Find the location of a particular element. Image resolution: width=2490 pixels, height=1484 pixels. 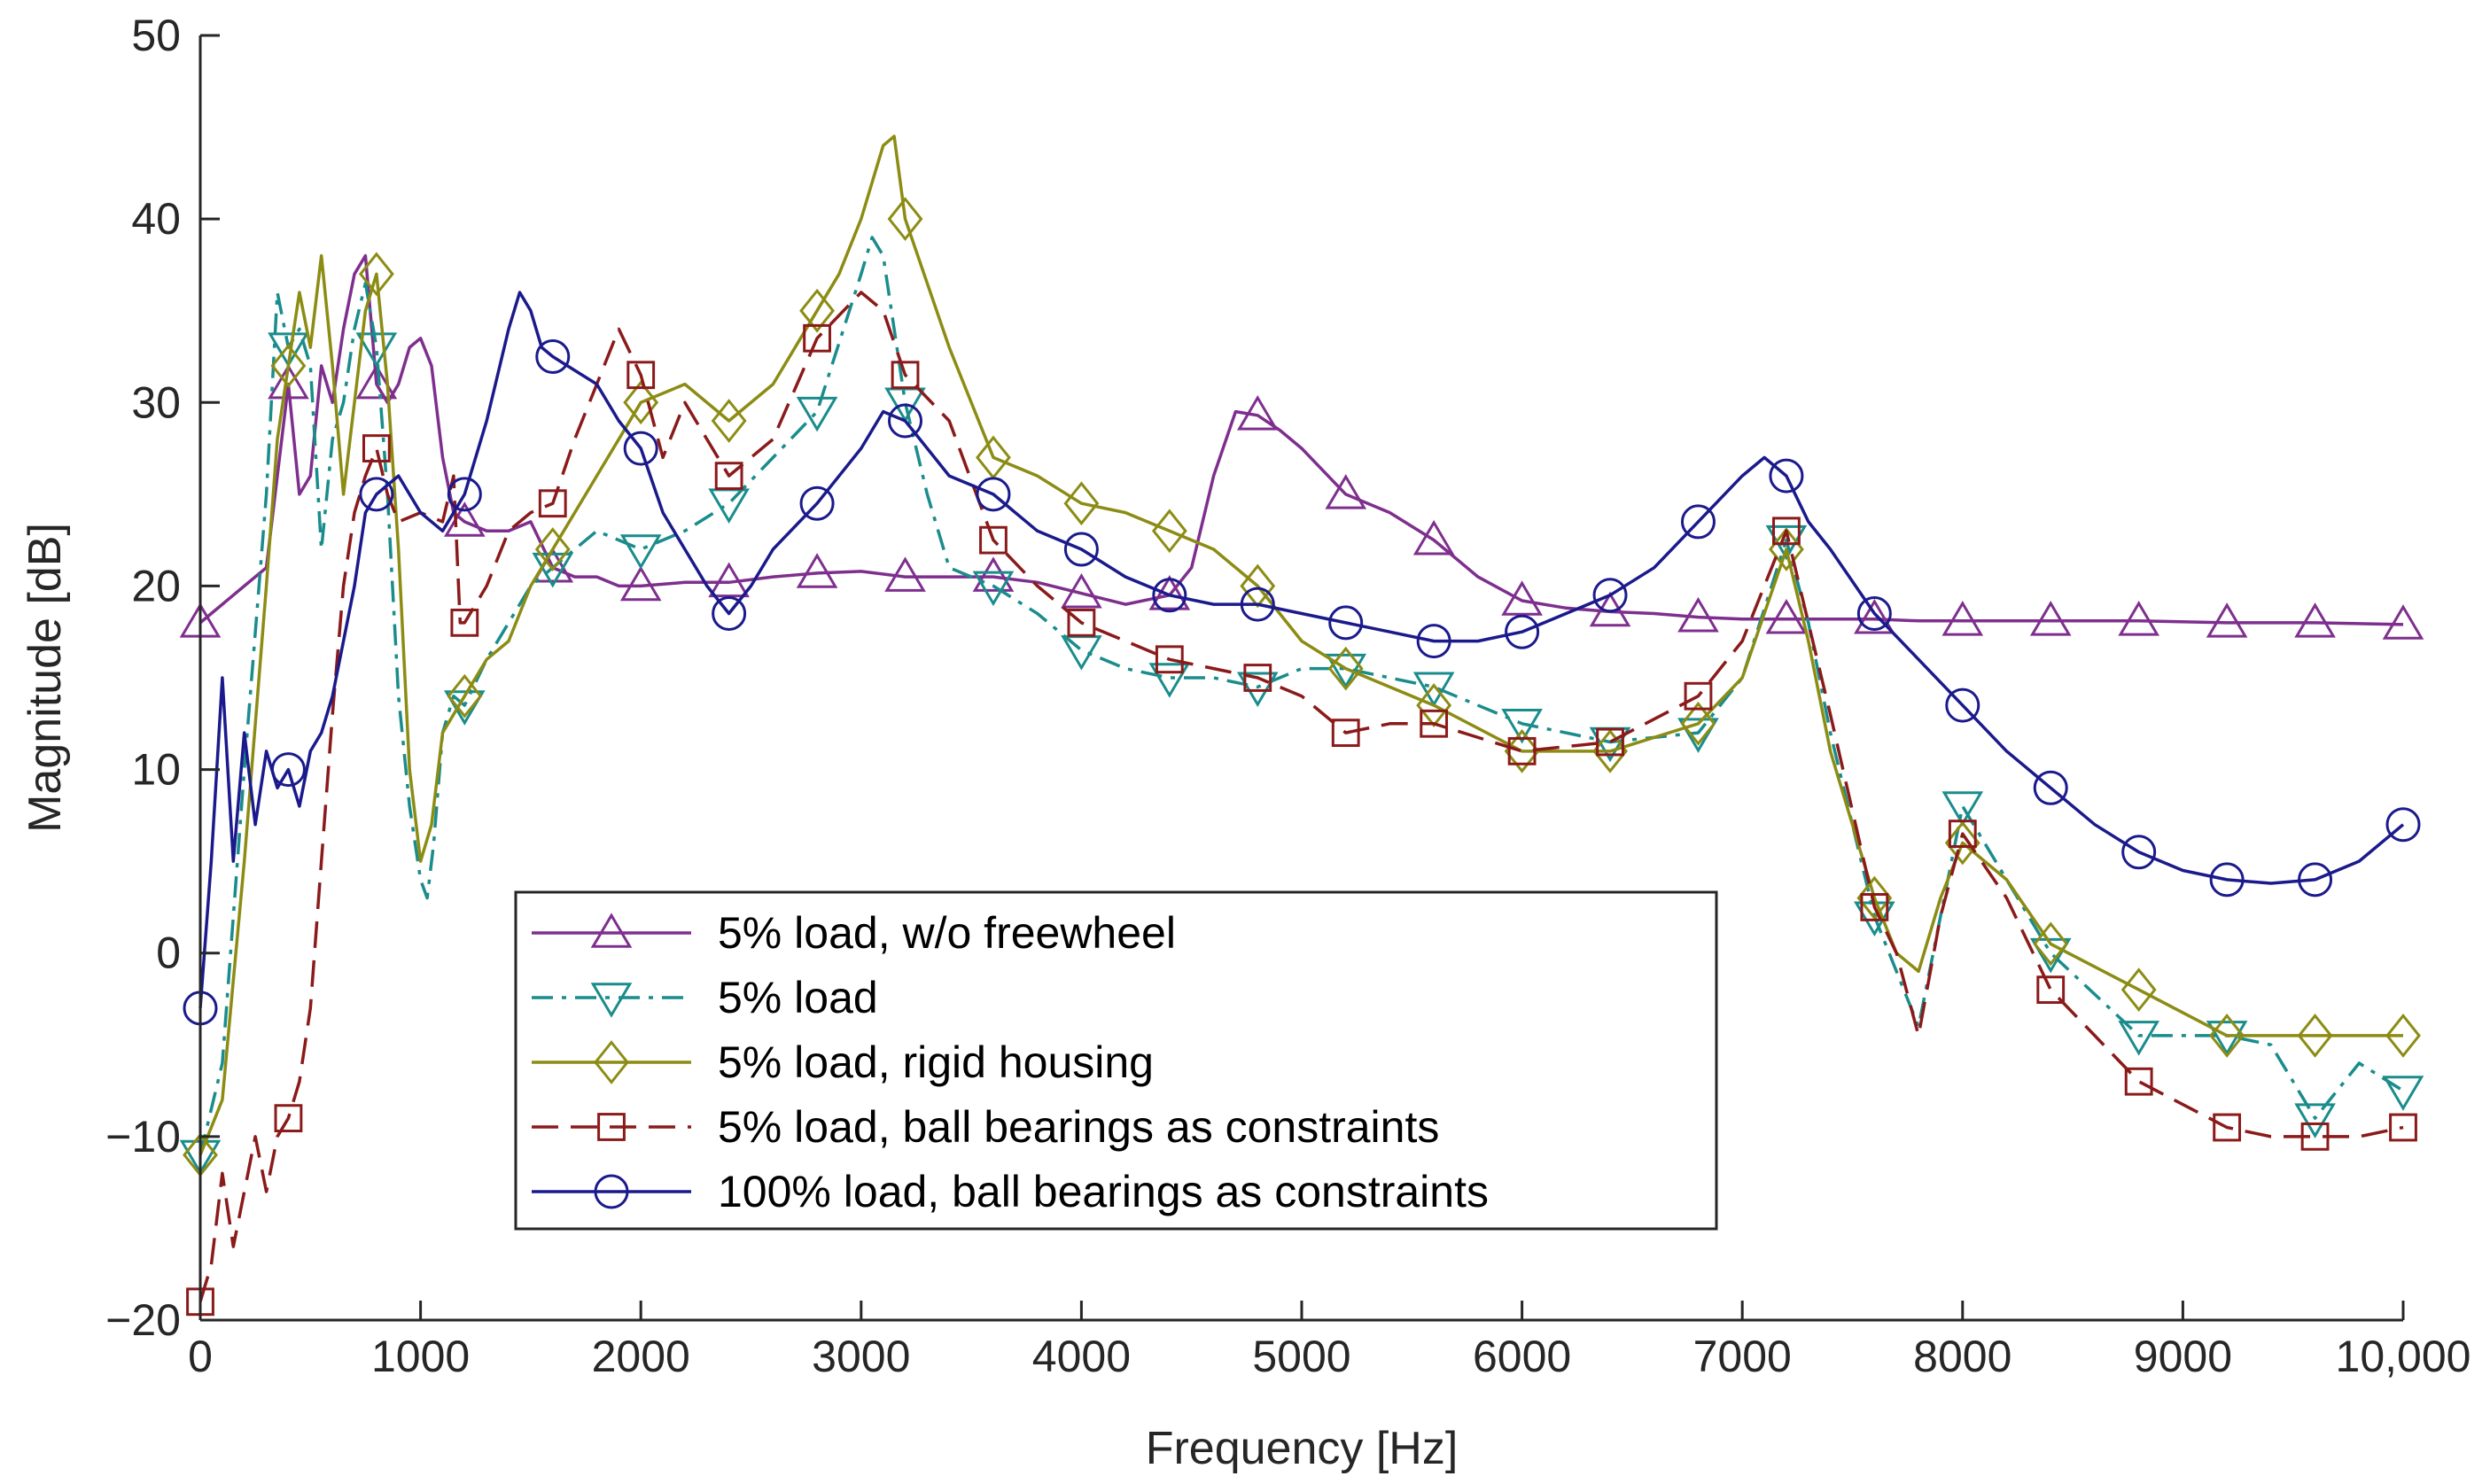

y-tick-label: −10 is located at coordinates (143, 1137).